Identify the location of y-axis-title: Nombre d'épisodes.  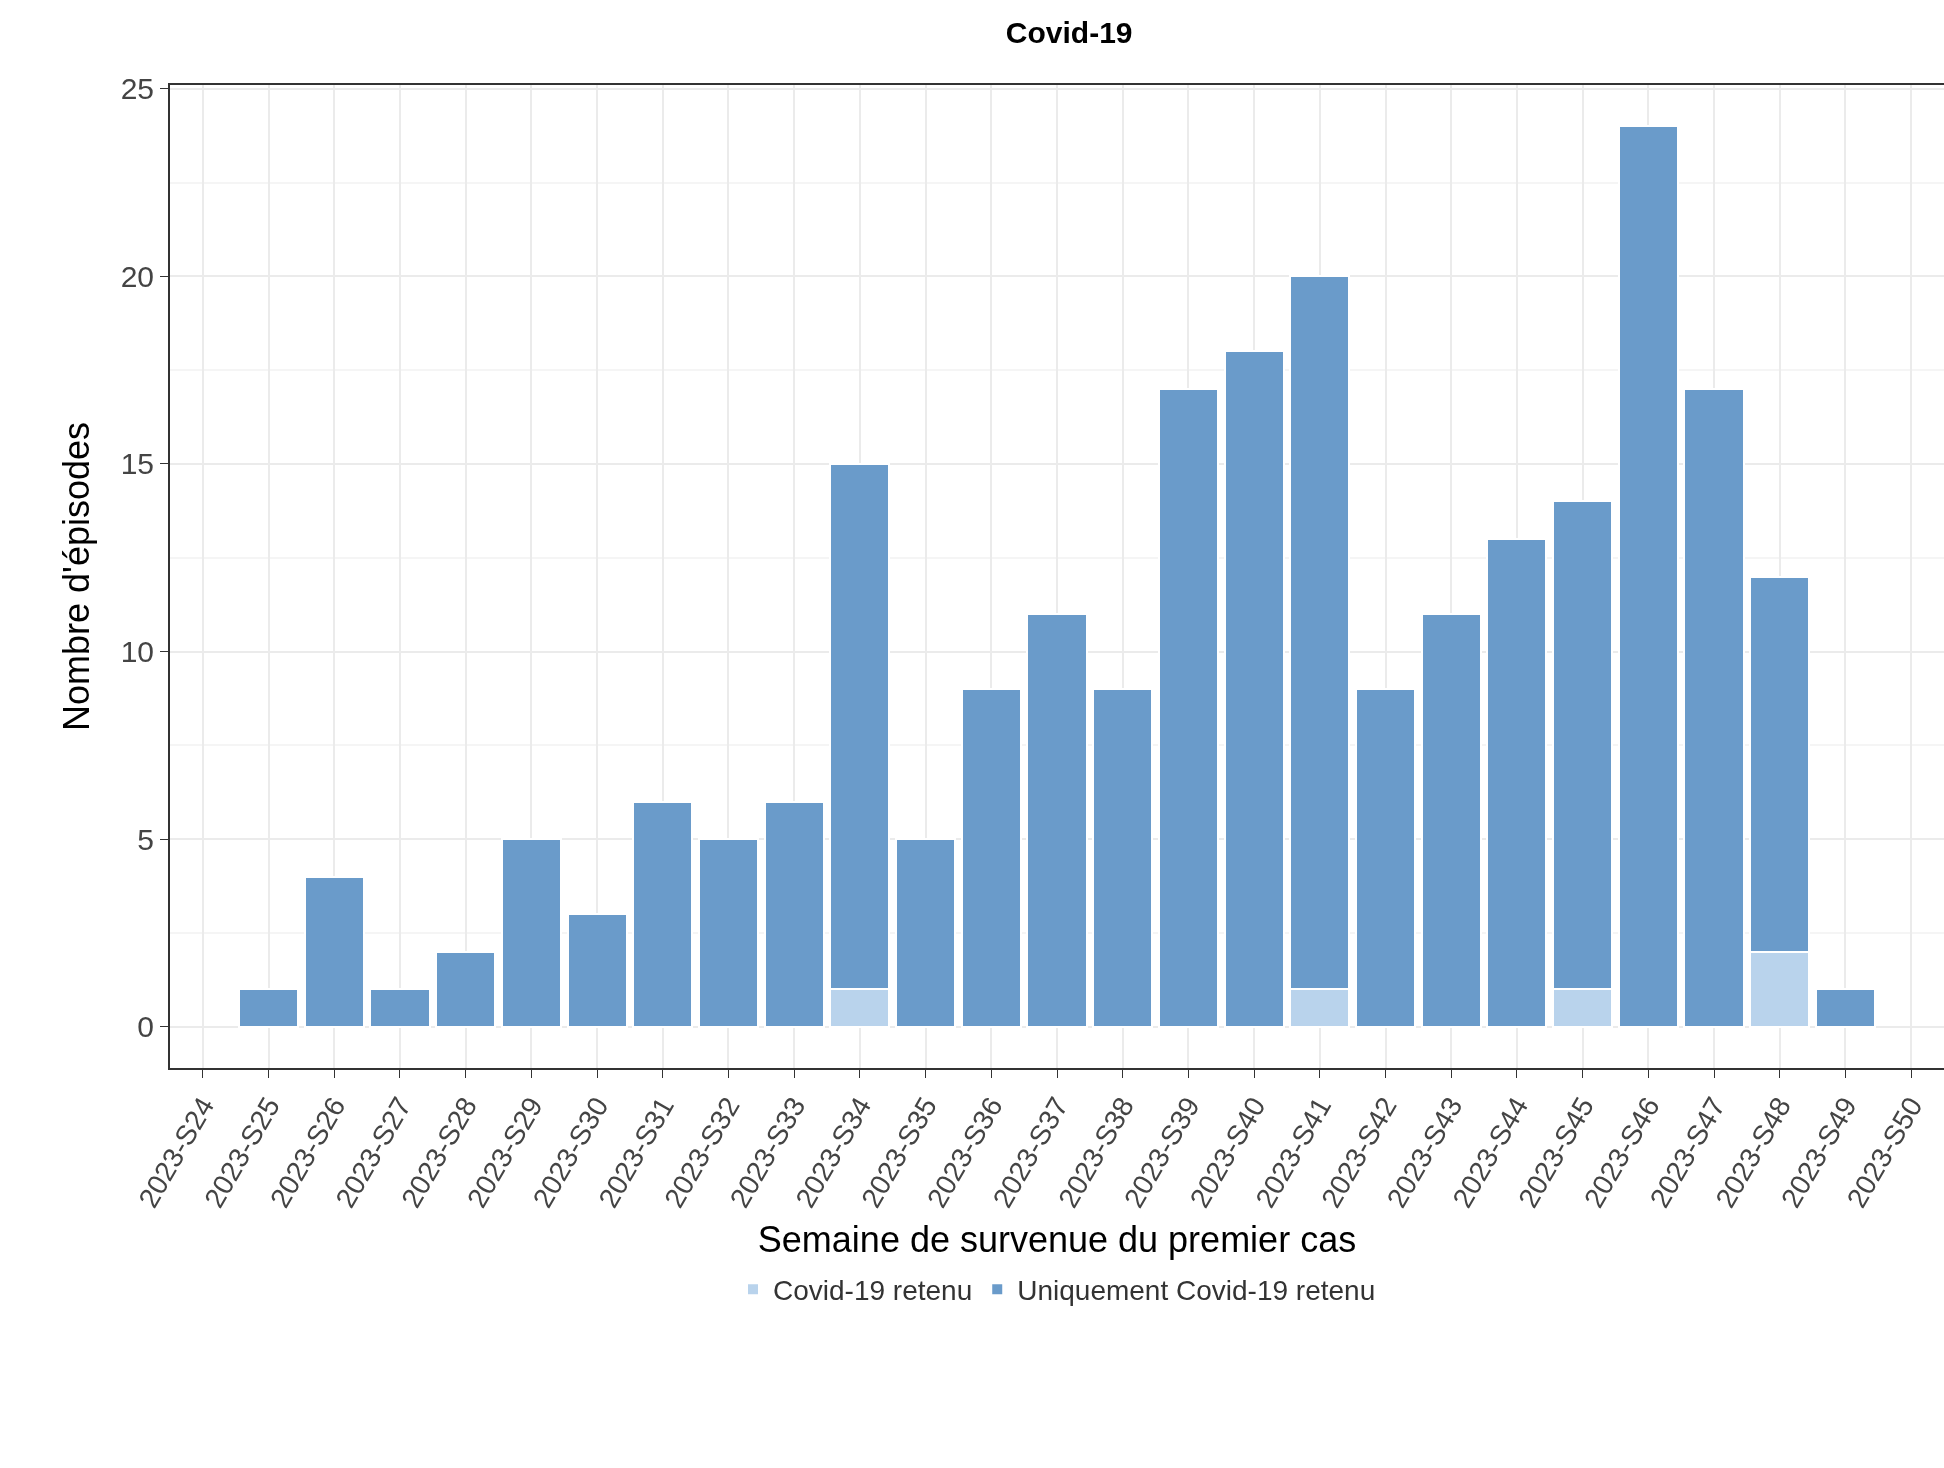
(77, 576).